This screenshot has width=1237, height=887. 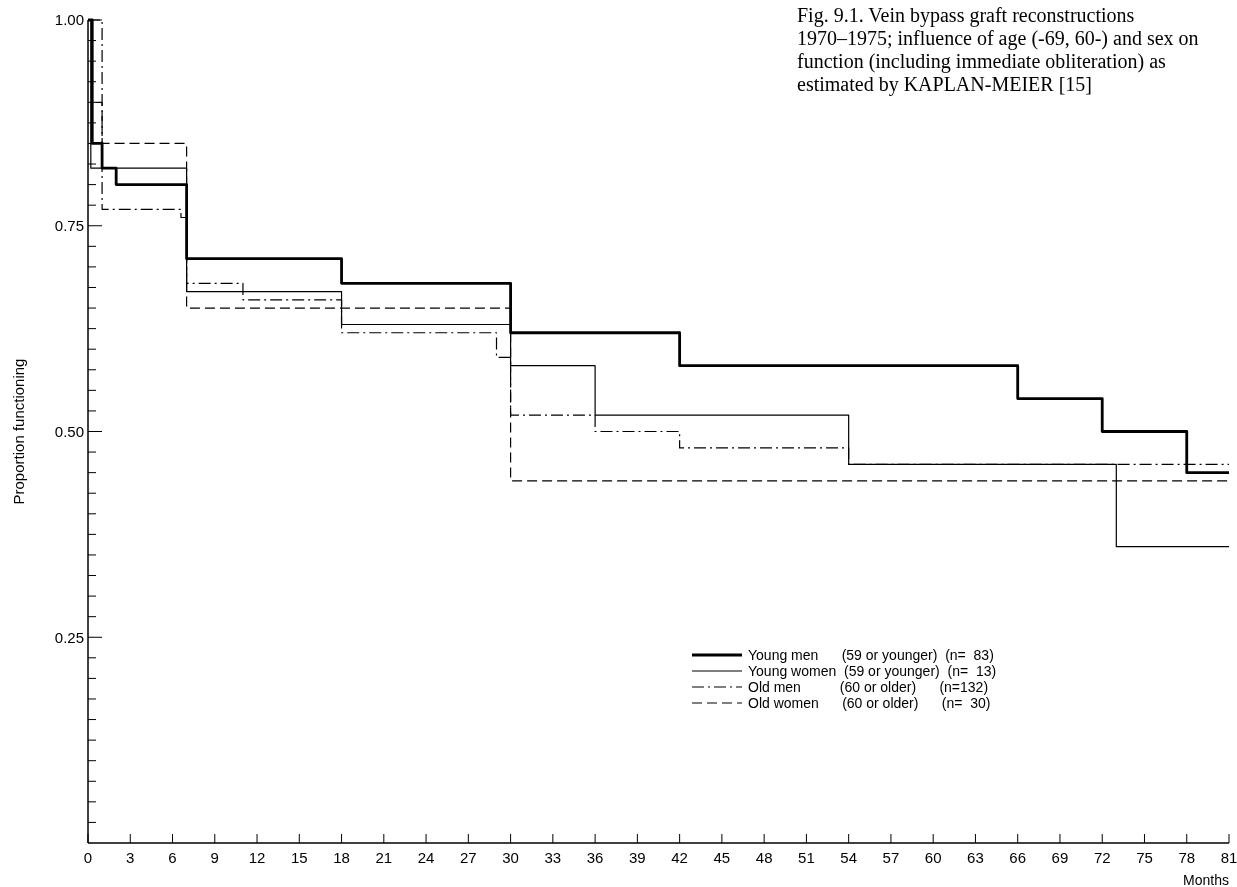 I want to click on x-tick-label: 9, so click(x=214, y=857).